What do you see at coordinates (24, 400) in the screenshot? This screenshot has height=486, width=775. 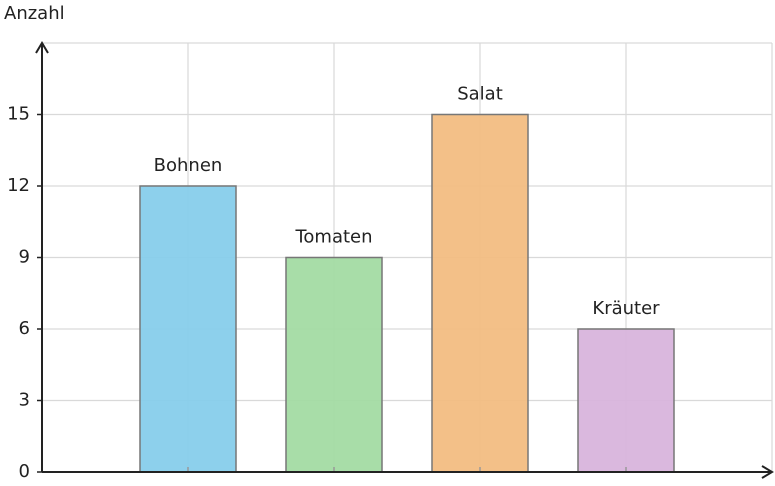 I see `y-tick-label: 3` at bounding box center [24, 400].